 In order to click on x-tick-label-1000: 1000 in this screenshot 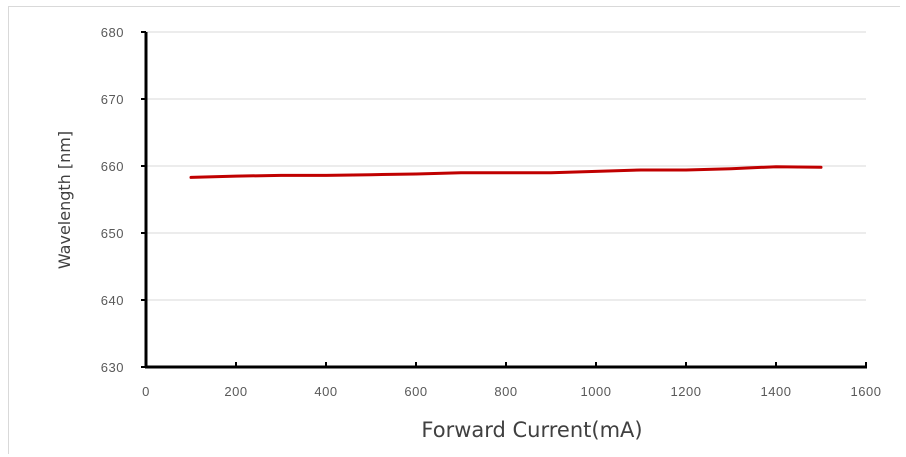, I will do `click(596, 391)`.